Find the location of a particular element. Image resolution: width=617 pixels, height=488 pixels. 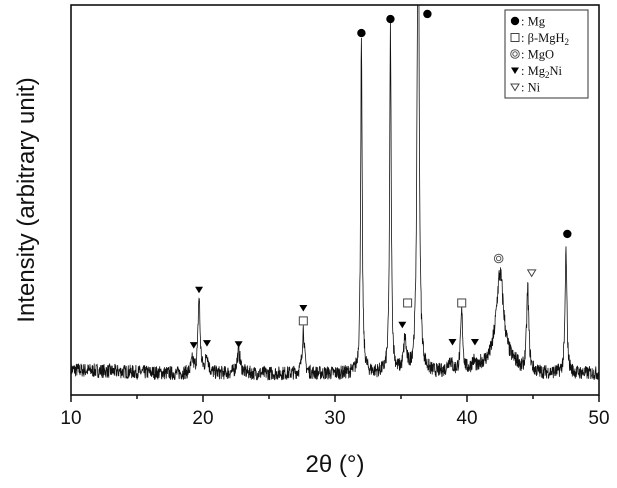

legend-label: : MgO is located at coordinates (537, 55).